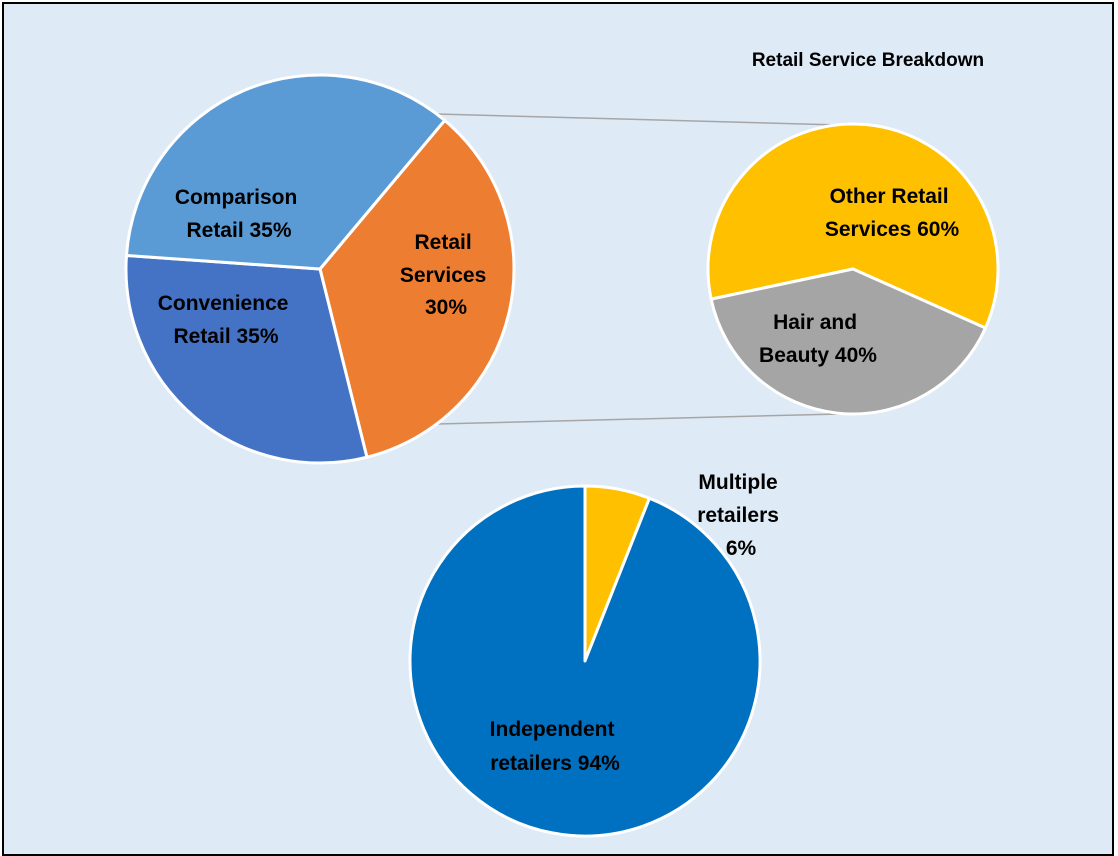 This screenshot has height=856, width=1118. I want to click on slice-label-convenience-retail: Convenience Retail 35%, so click(226, 320).